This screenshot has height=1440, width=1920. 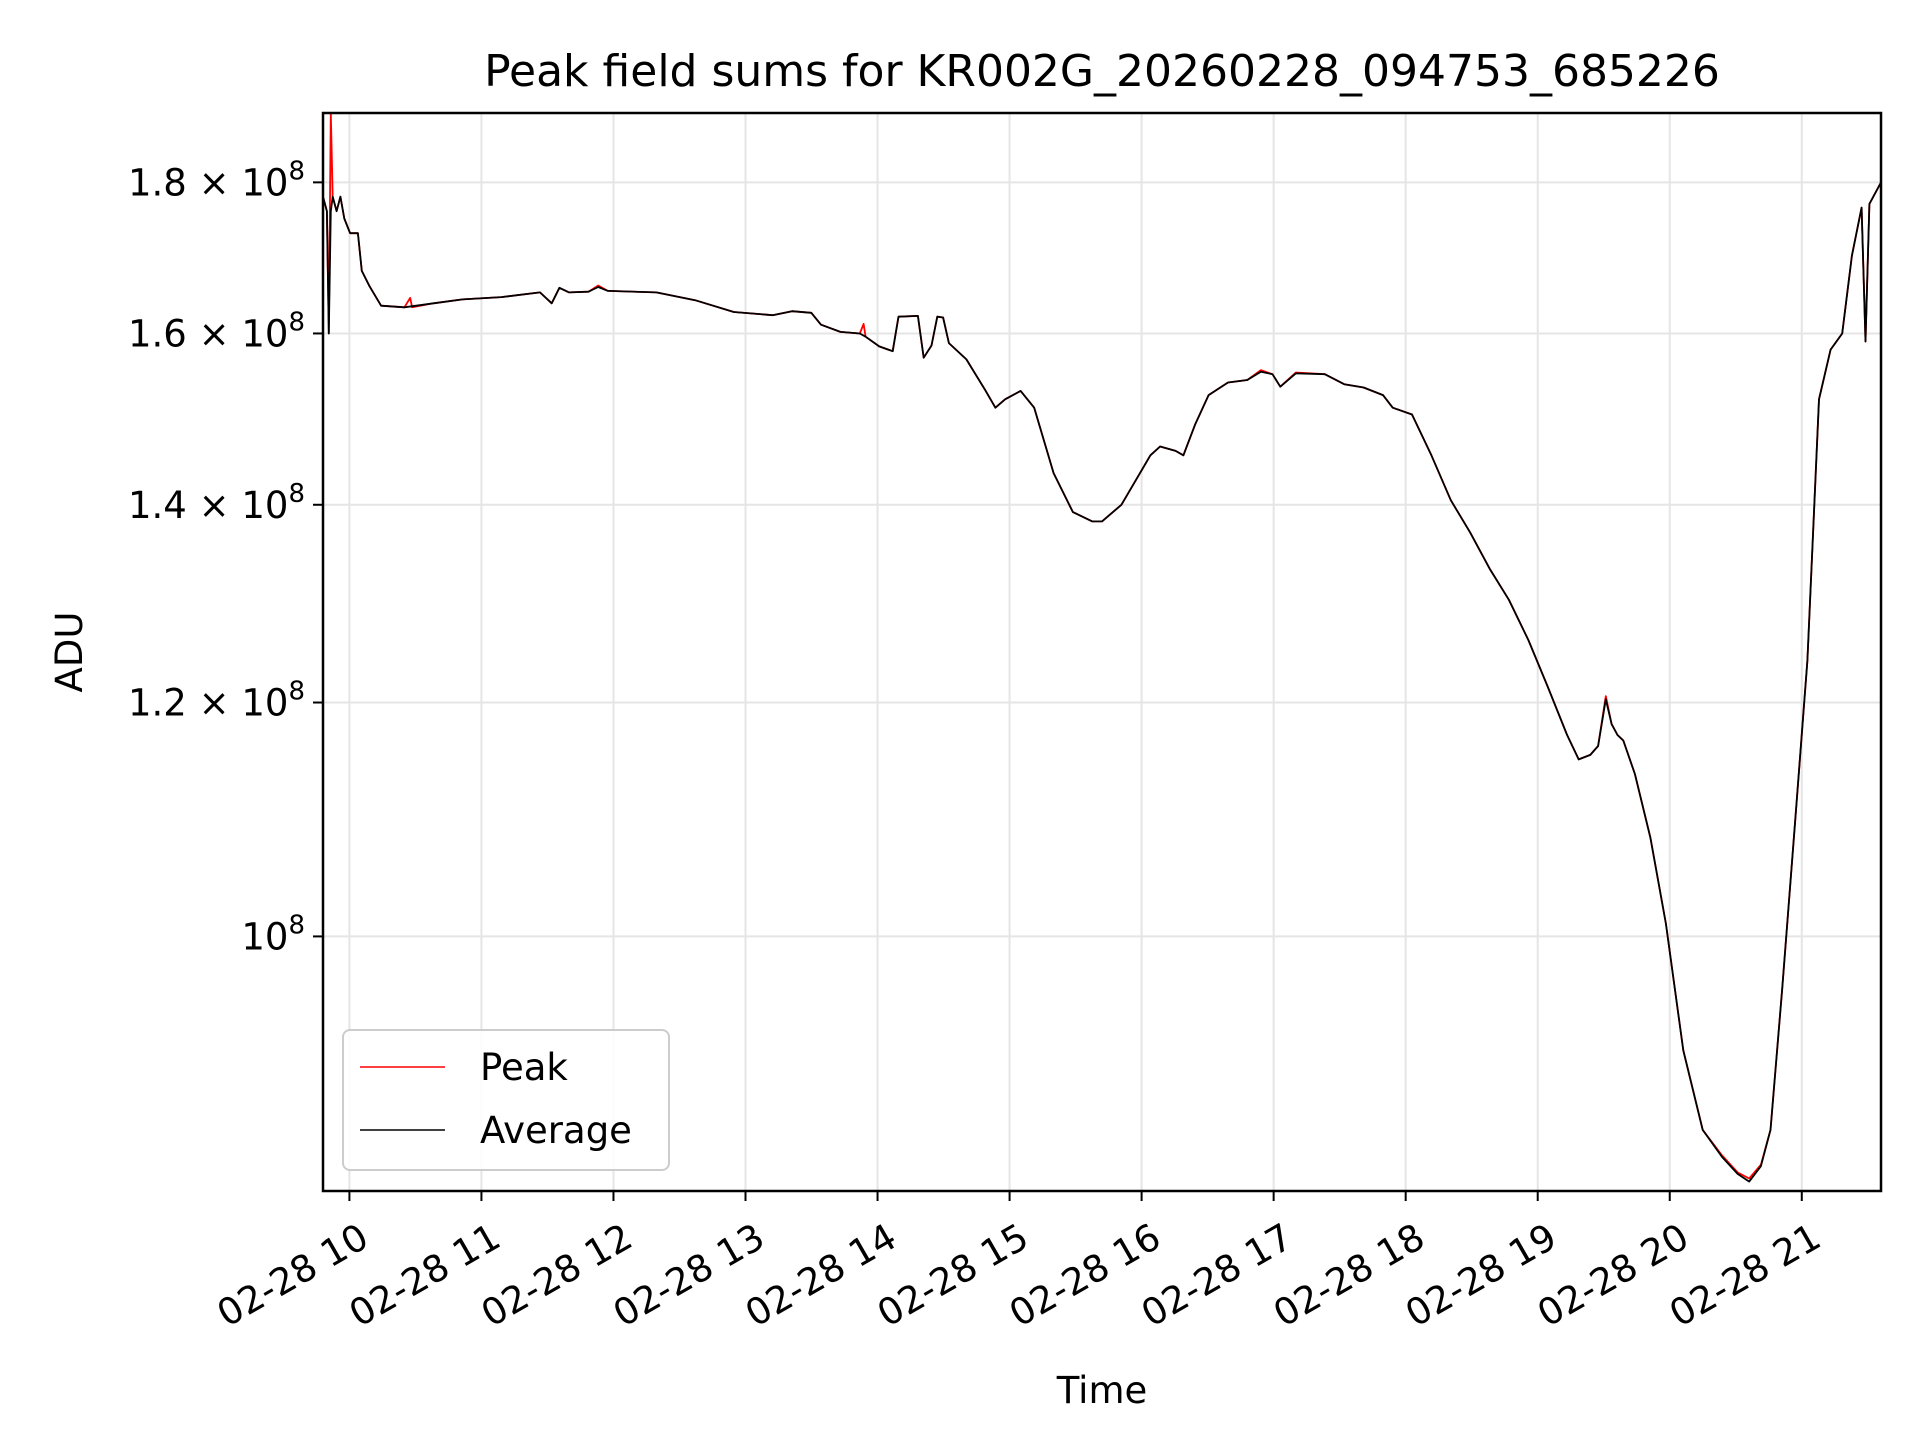 What do you see at coordinates (69, 652) in the screenshot?
I see `y-axis-label: ADU` at bounding box center [69, 652].